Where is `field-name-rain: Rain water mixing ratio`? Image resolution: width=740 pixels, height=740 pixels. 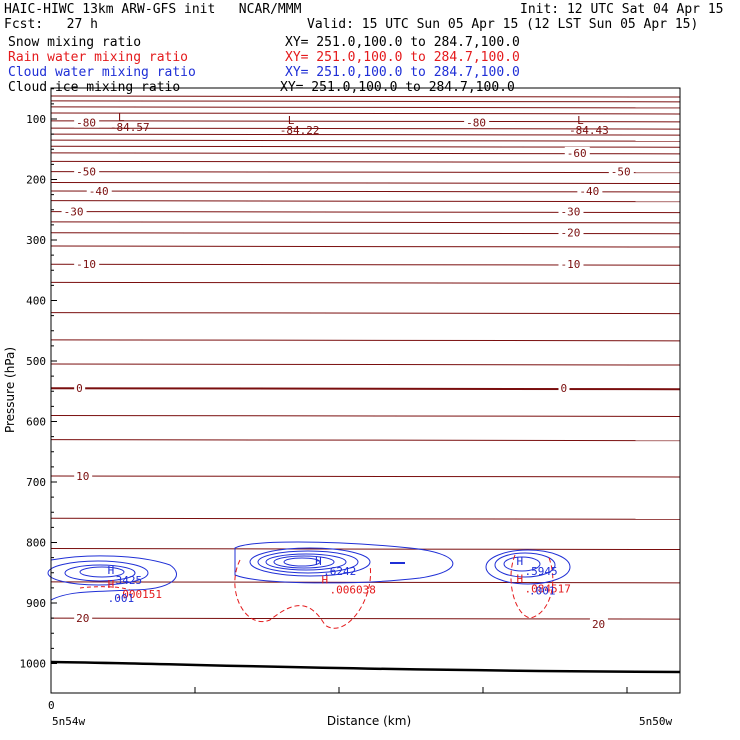
field-name-rain: Rain water mixing ratio is located at coordinates (98, 57).